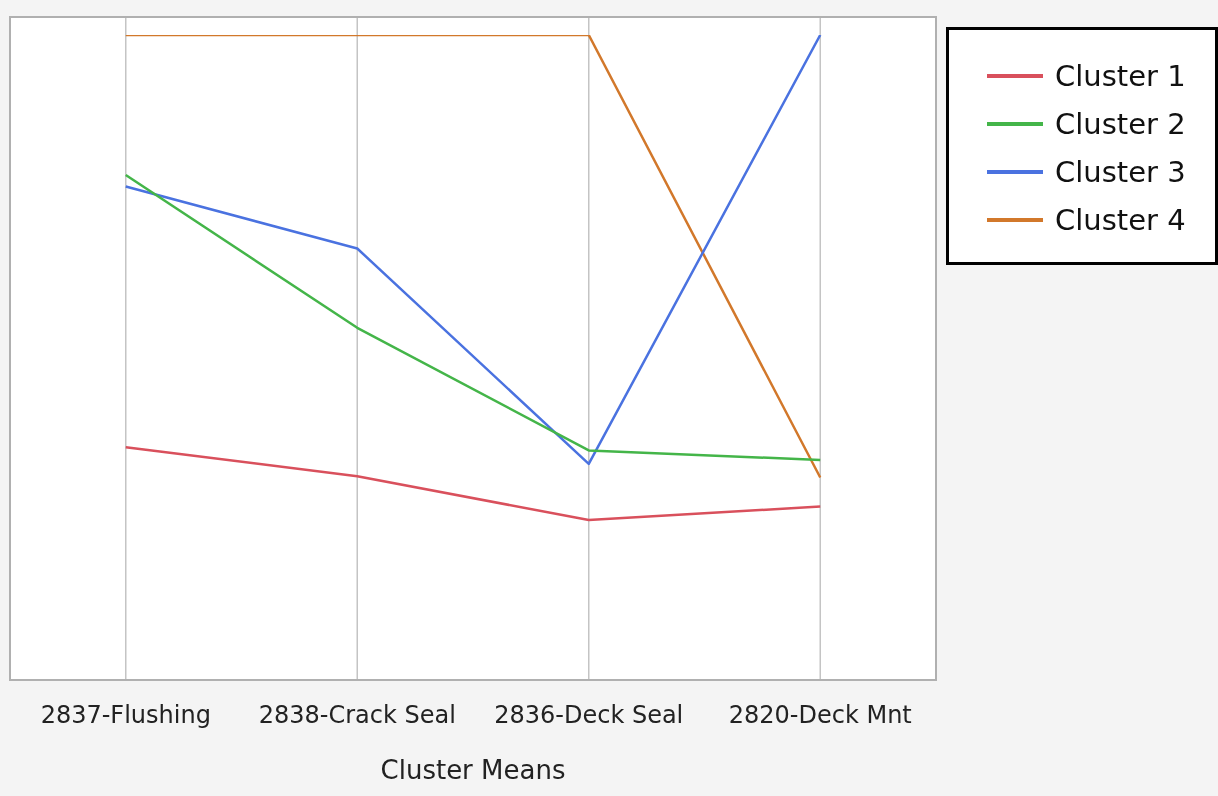  What do you see at coordinates (589, 714) in the screenshot?
I see `x-tick-label: 2836-Deck Seal` at bounding box center [589, 714].